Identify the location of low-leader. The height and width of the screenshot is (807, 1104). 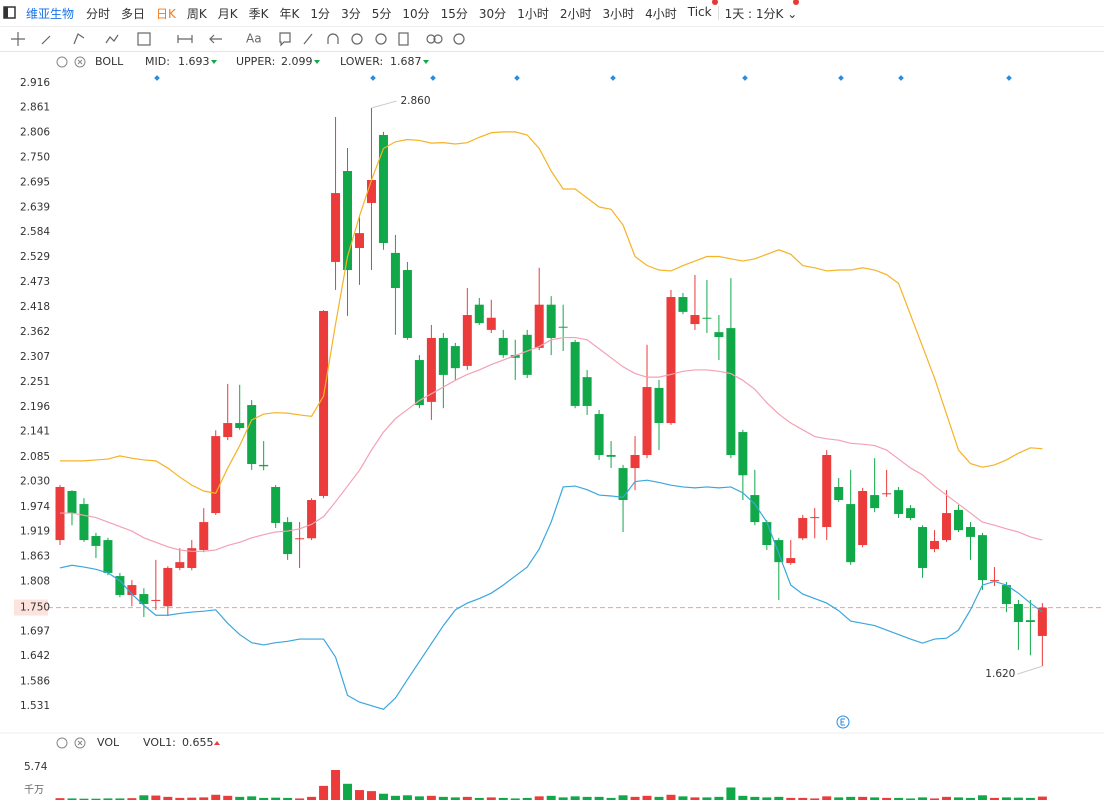
(1030, 670).